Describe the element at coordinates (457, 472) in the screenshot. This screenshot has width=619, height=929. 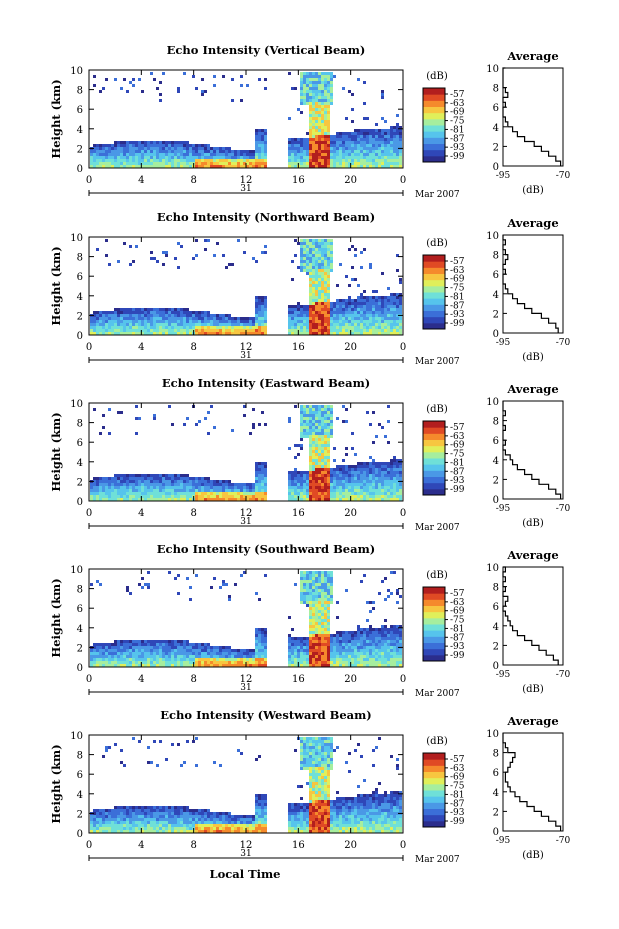
I see `colorbar-tick-label: -87` at that location.